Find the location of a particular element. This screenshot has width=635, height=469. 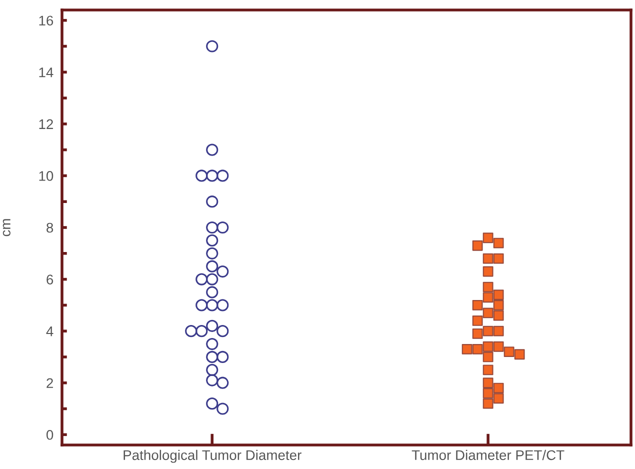

y-tick-label: 12 is located at coordinates (46, 124).